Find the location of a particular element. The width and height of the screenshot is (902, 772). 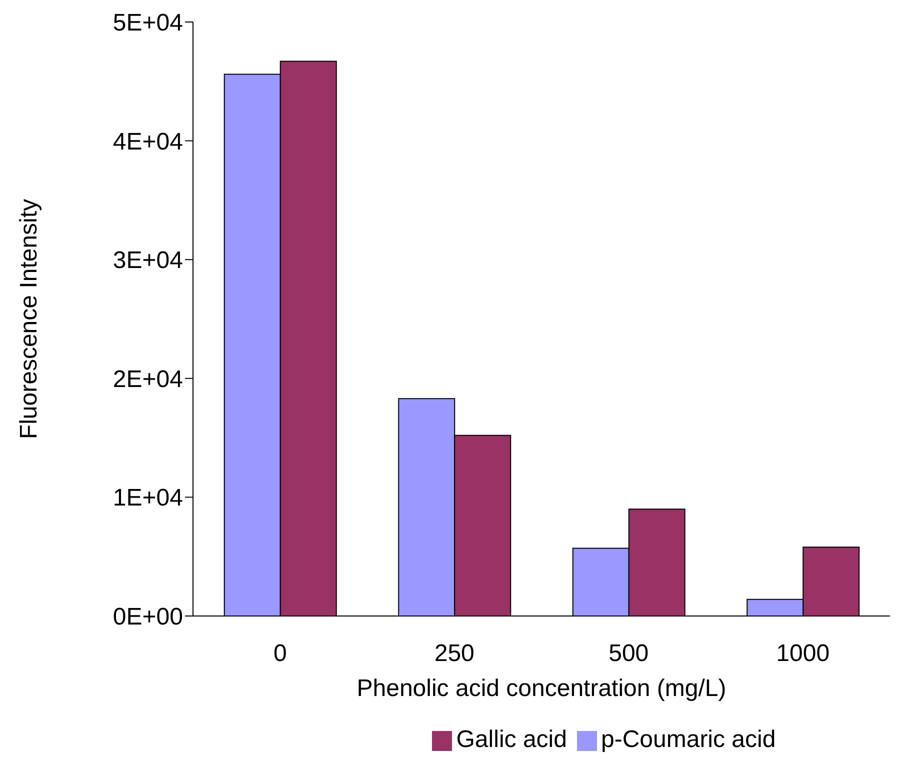

x-axis-title: Phenolic acid concentration (mg/L) is located at coordinates (541, 688).